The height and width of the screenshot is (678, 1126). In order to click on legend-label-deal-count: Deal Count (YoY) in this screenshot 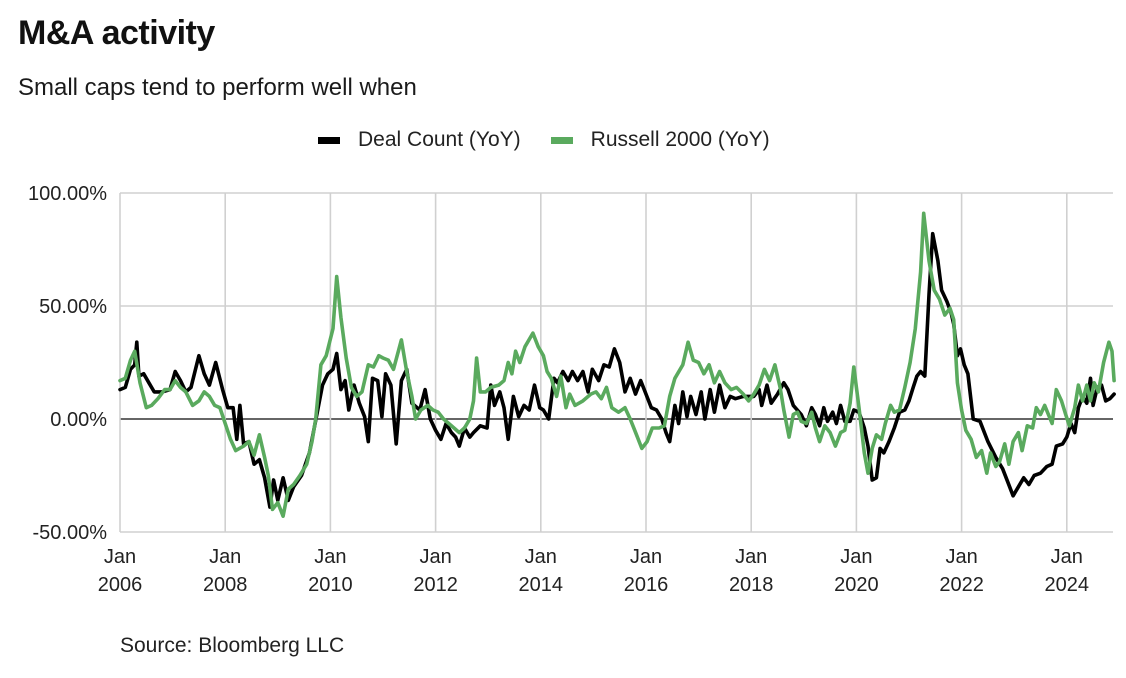, I will do `click(439, 139)`.